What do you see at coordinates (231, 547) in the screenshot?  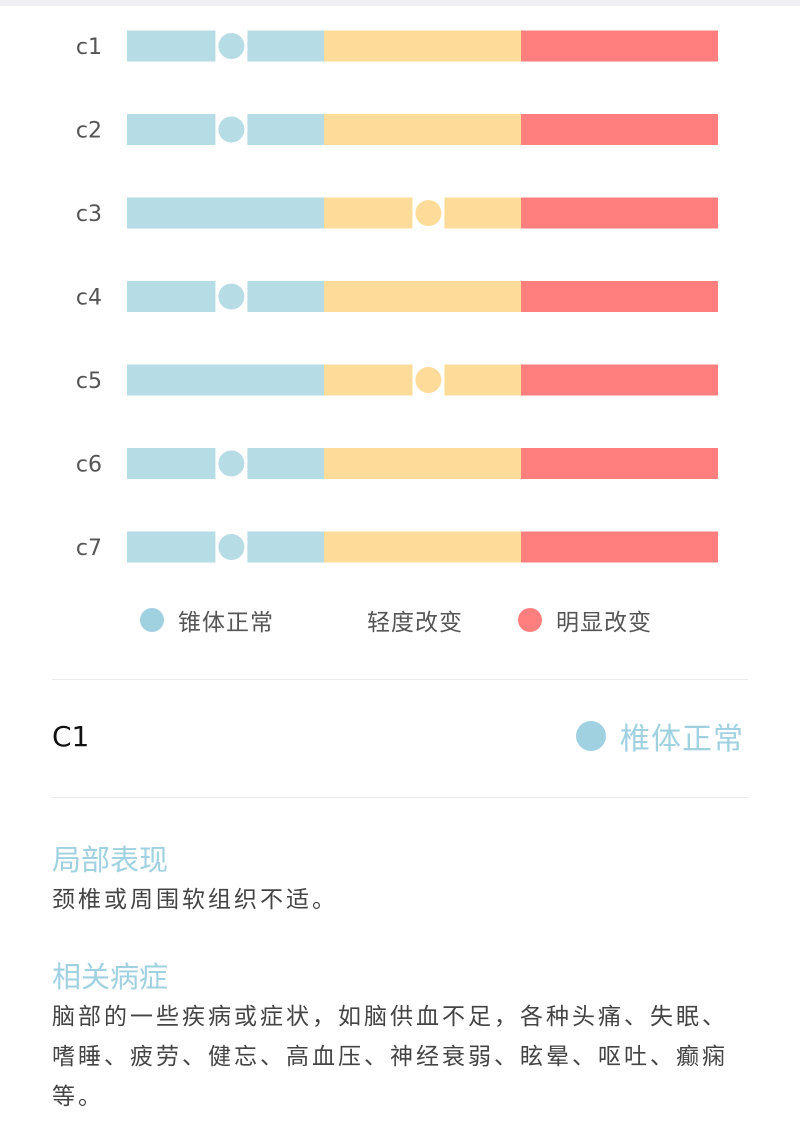 I see `marker-dot-c7` at bounding box center [231, 547].